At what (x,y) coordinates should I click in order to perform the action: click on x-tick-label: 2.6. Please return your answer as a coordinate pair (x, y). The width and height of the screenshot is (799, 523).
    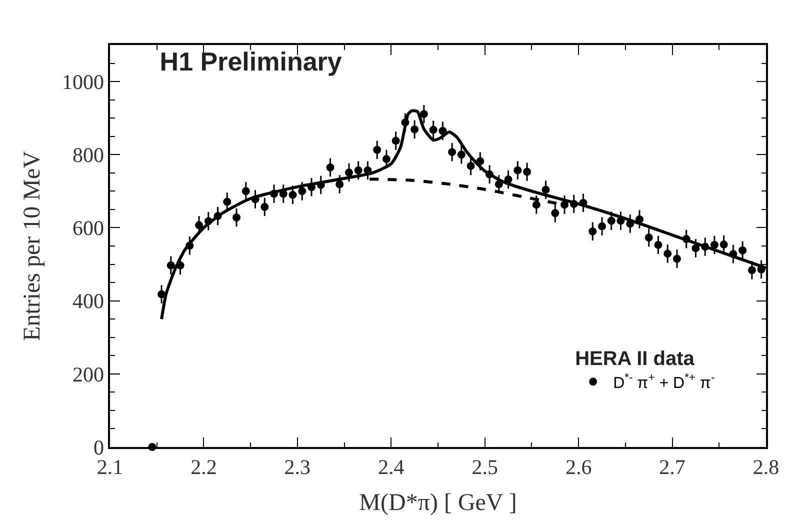
    Looking at the image, I should click on (578, 466).